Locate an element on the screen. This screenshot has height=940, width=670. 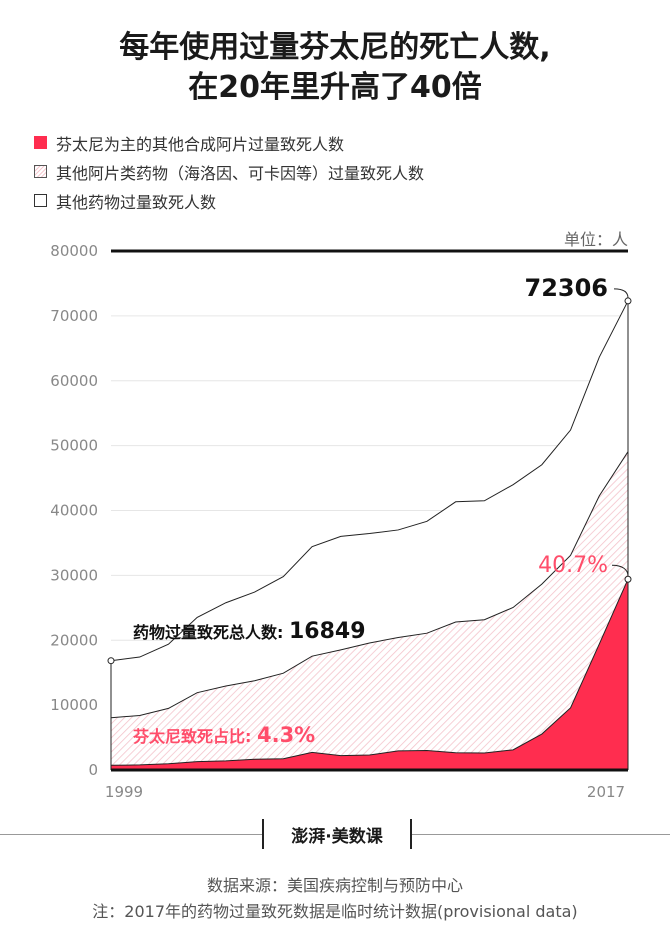
connector-end-fentanyl is located at coordinates (620, 570).